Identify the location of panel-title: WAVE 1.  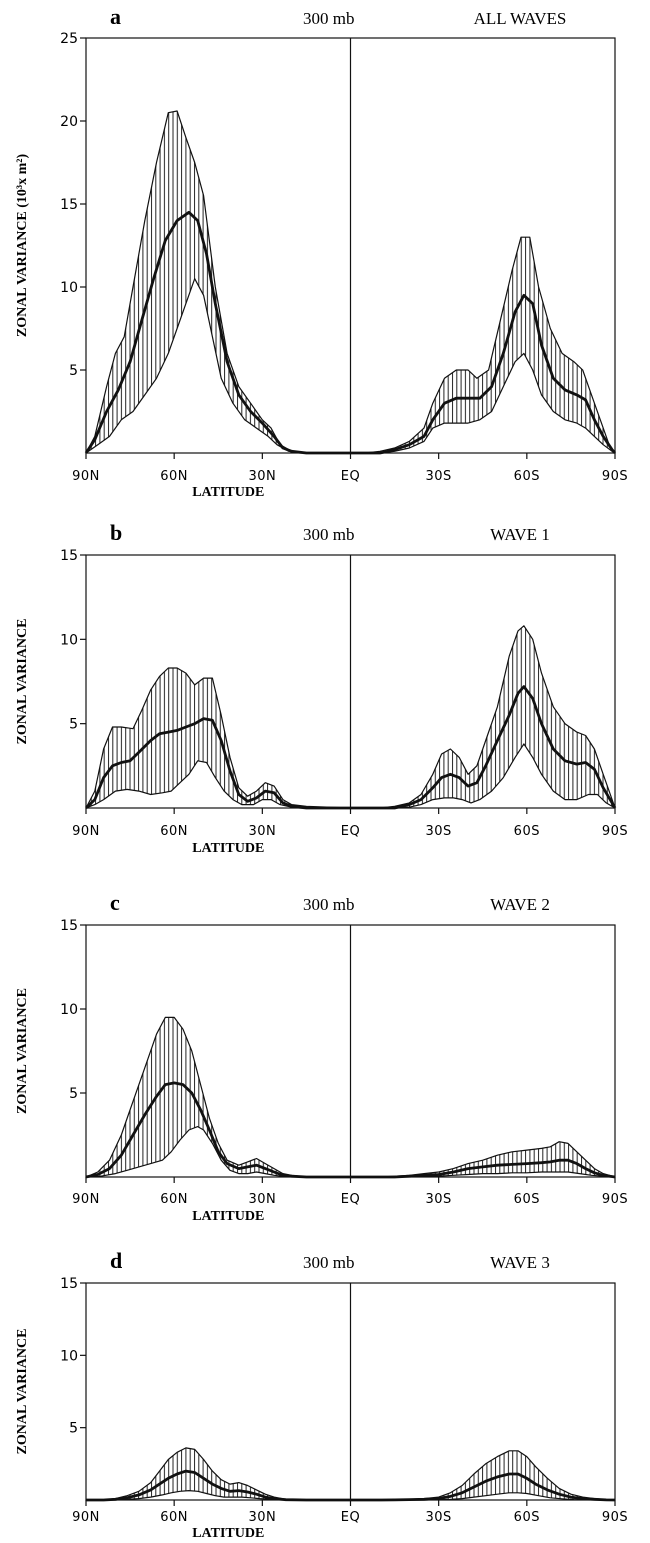
(520, 534).